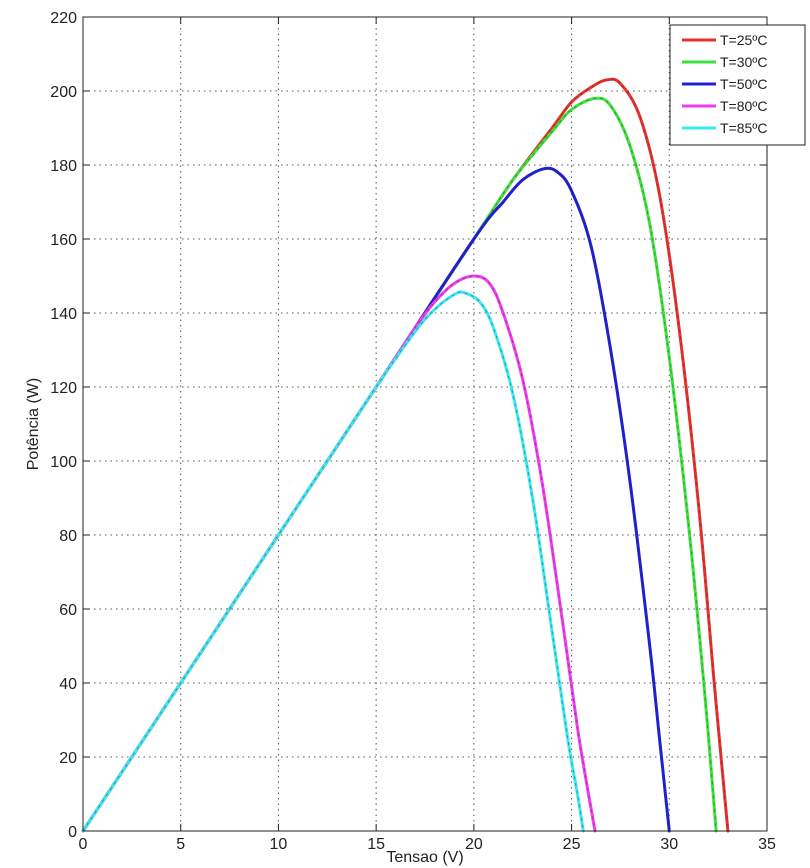  I want to click on x-axis-label: Tensao (V), so click(424, 857).